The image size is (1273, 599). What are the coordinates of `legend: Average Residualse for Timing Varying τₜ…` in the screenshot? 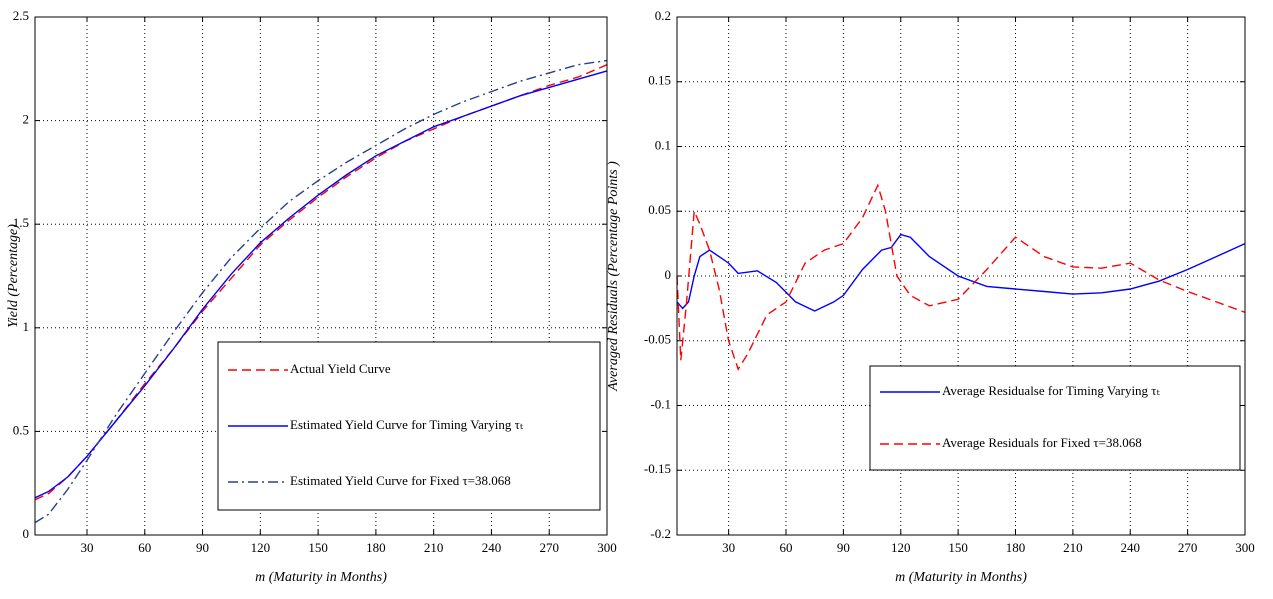 It's located at (1055, 418).